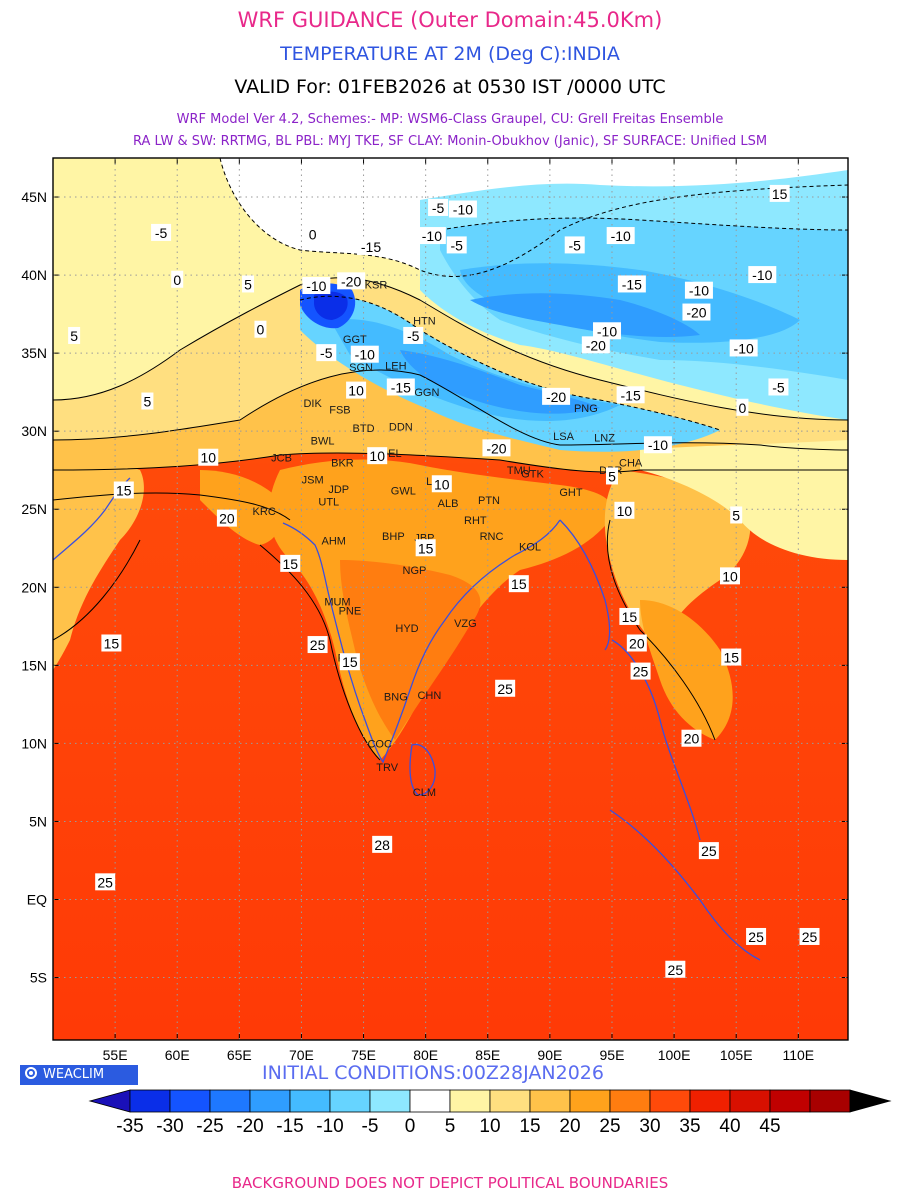 The width and height of the screenshot is (900, 1200). Describe the element at coordinates (338, 490) in the screenshot. I see `city-label: JDP` at that location.